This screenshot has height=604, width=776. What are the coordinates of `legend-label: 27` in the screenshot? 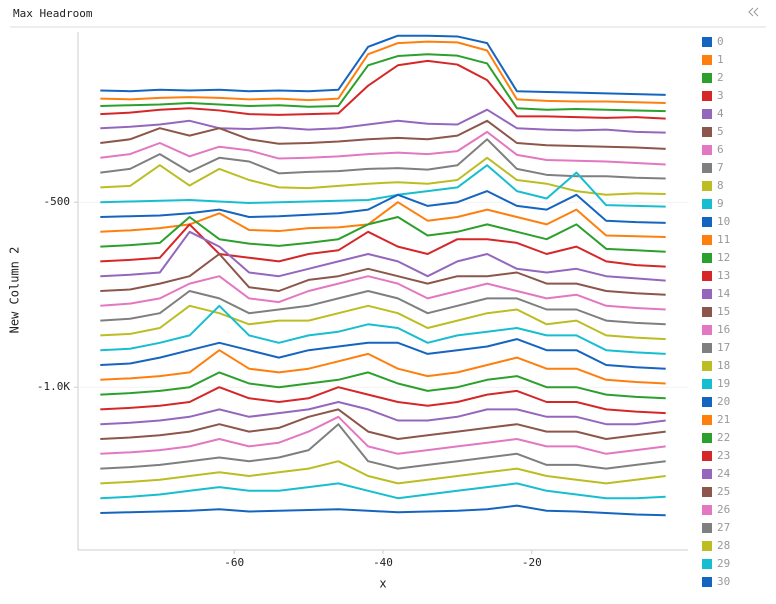 It's located at (723, 527).